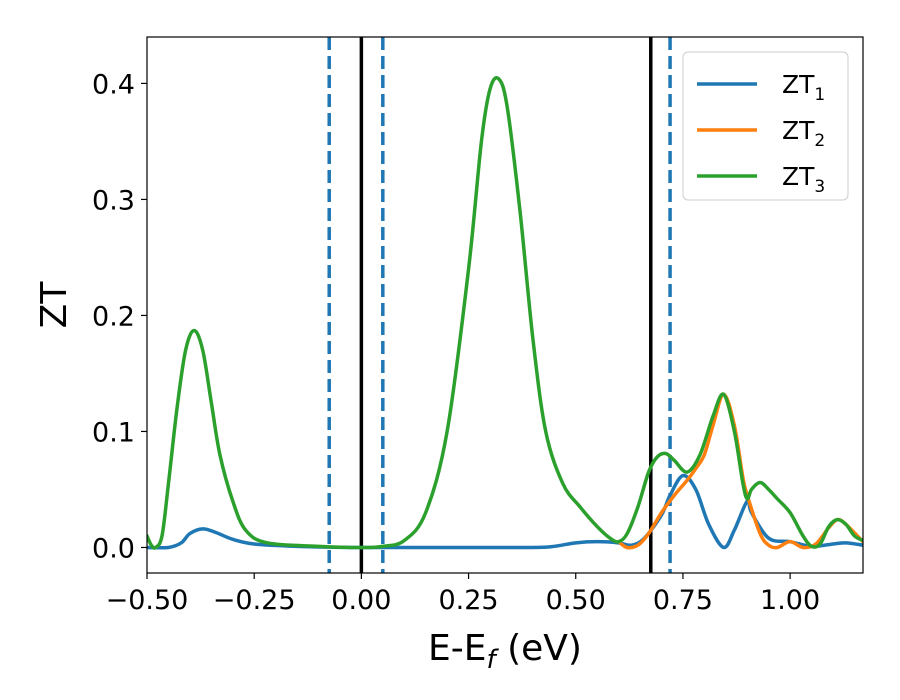  I want to click on y-tick-label: 0.0, so click(113, 548).